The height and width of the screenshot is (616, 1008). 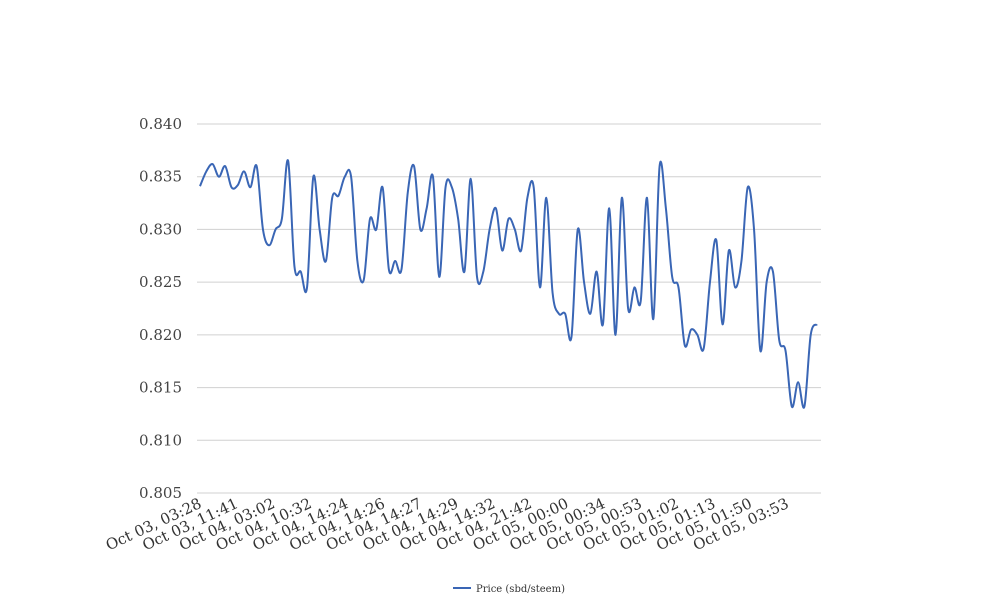 I want to click on y-tick-label: 0.840, so click(x=160, y=124).